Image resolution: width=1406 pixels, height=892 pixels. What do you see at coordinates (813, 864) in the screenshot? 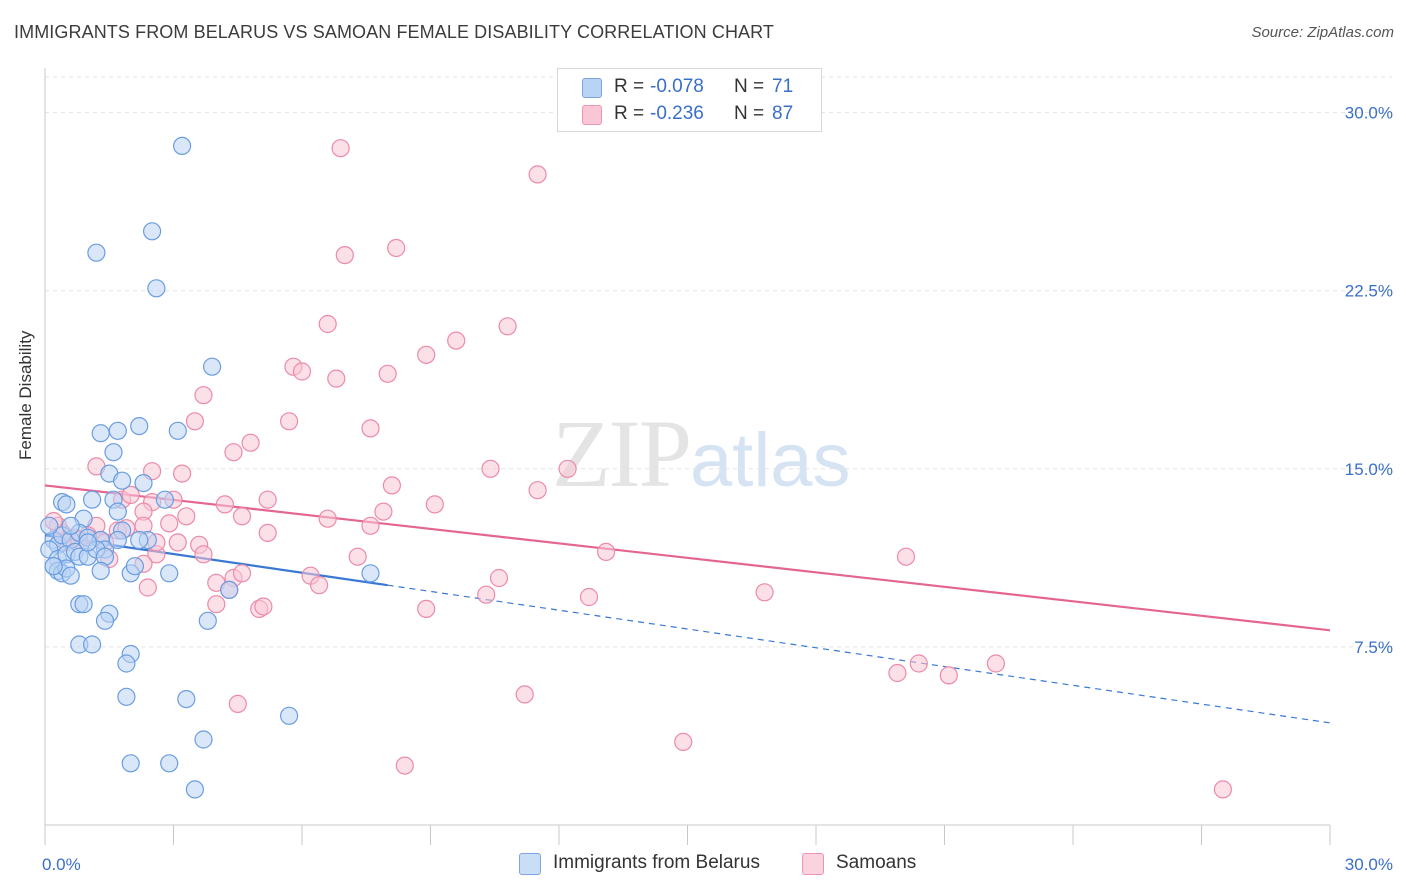
I see `bottom-legend-swatch-samoans` at bounding box center [813, 864].